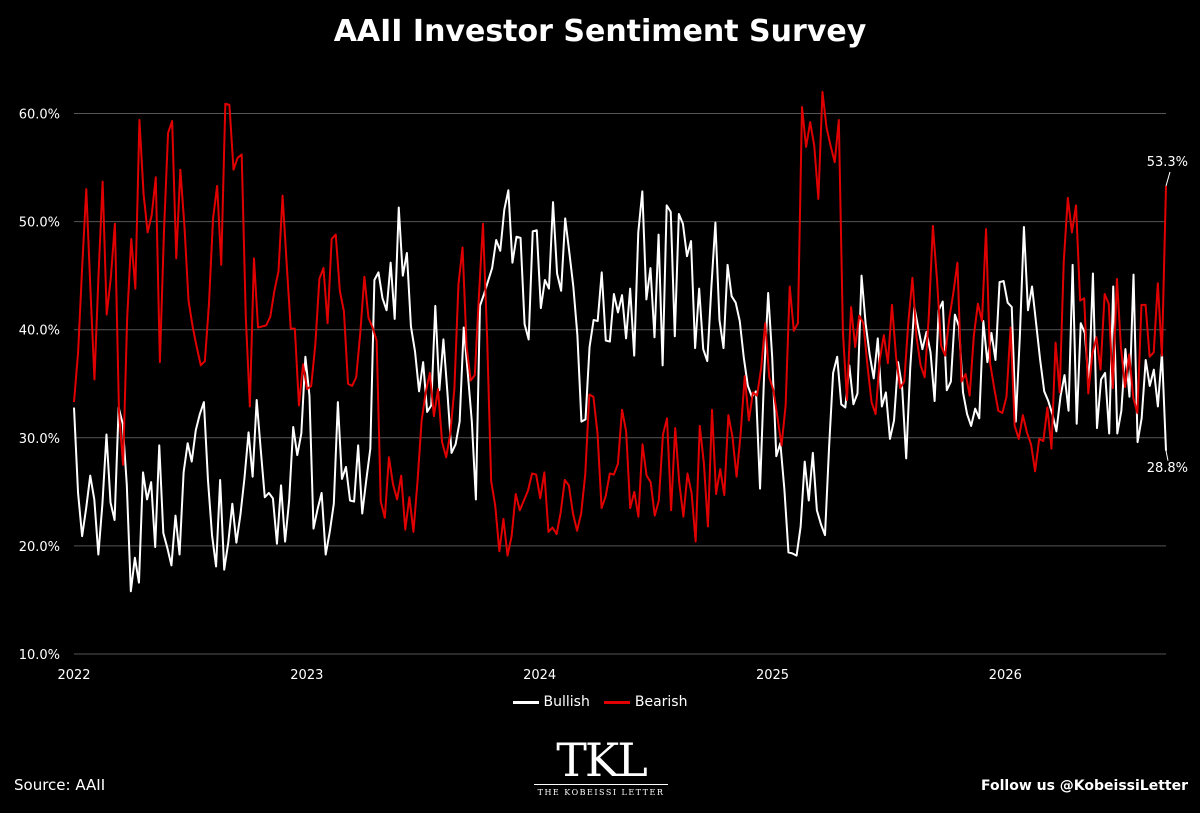 This screenshot has width=1200, height=813. I want to click on y-axis-ticks: 10.0% 20.0% 30.0% 40.0% 50.0% 60.0%, so click(39, 386).